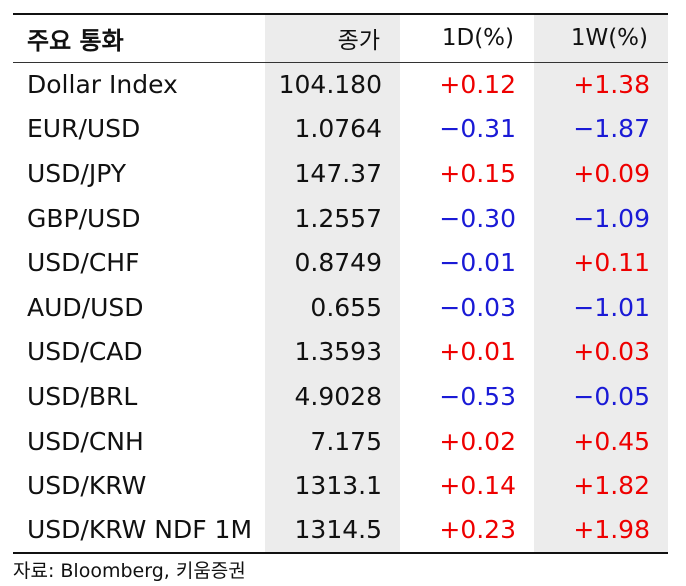  Describe the element at coordinates (129, 571) in the screenshot. I see `source-note: 자료: Bloomberg, 키움증권` at that location.